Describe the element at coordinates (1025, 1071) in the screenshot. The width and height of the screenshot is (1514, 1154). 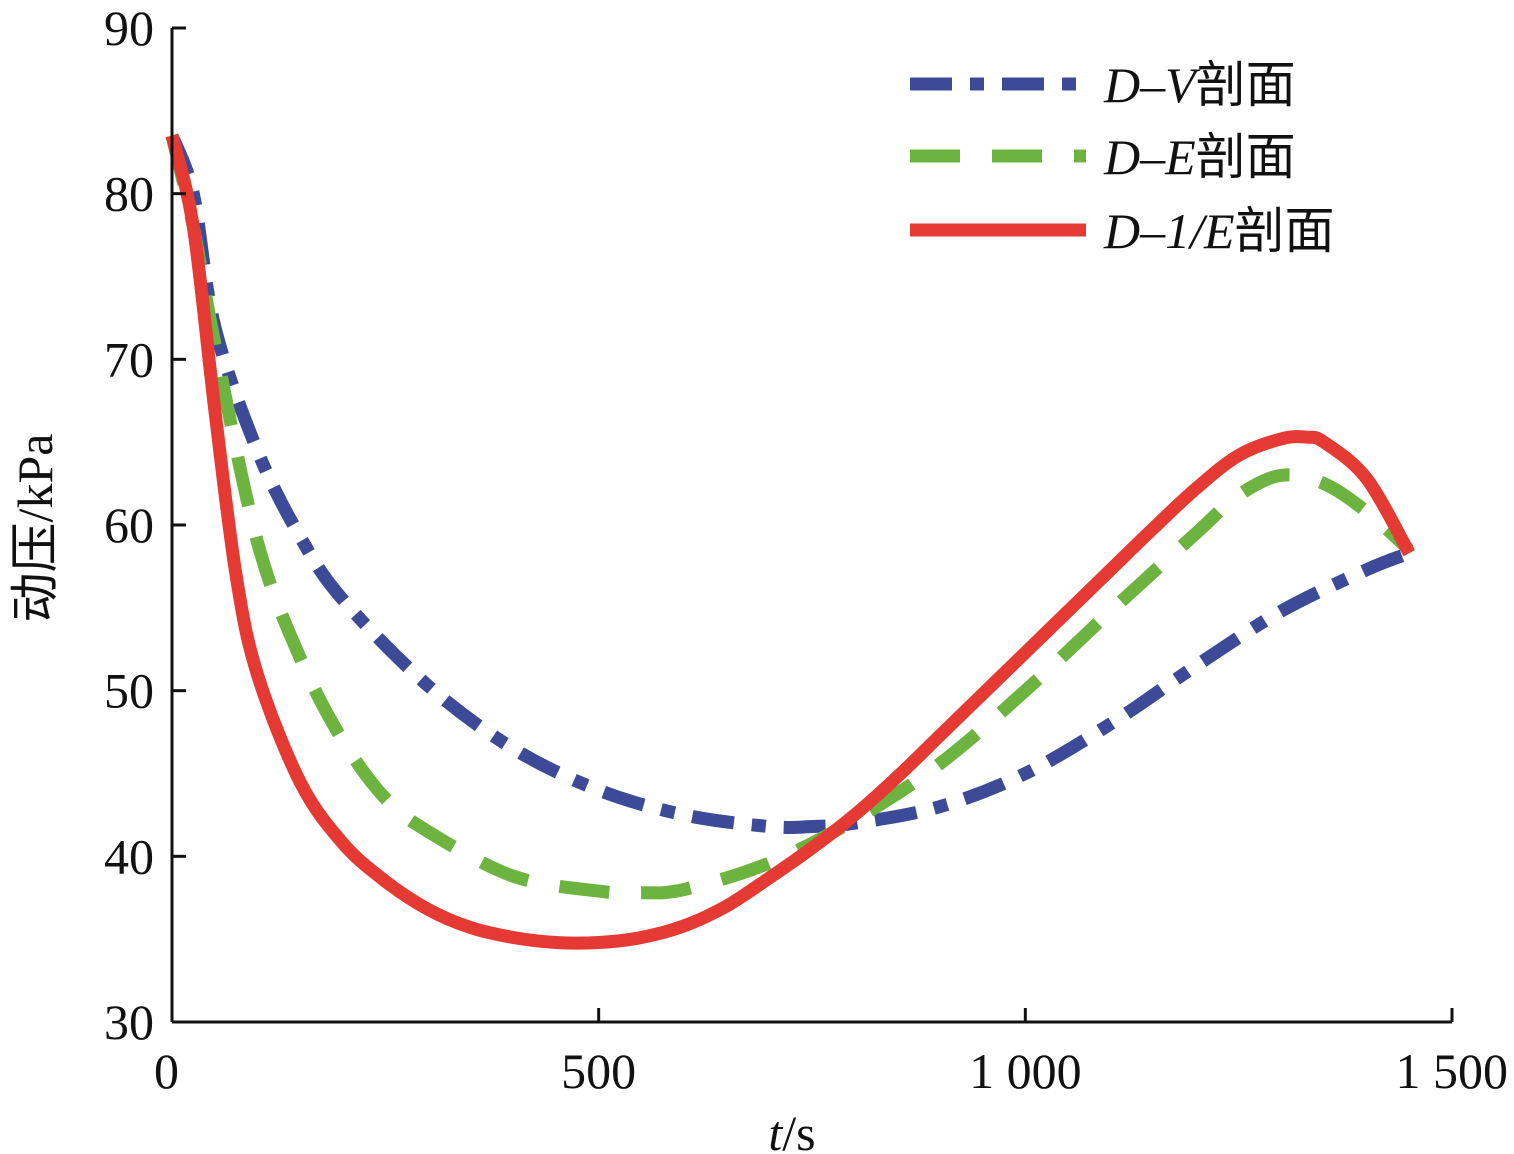
I see `x-tick-label: 1 000` at that location.